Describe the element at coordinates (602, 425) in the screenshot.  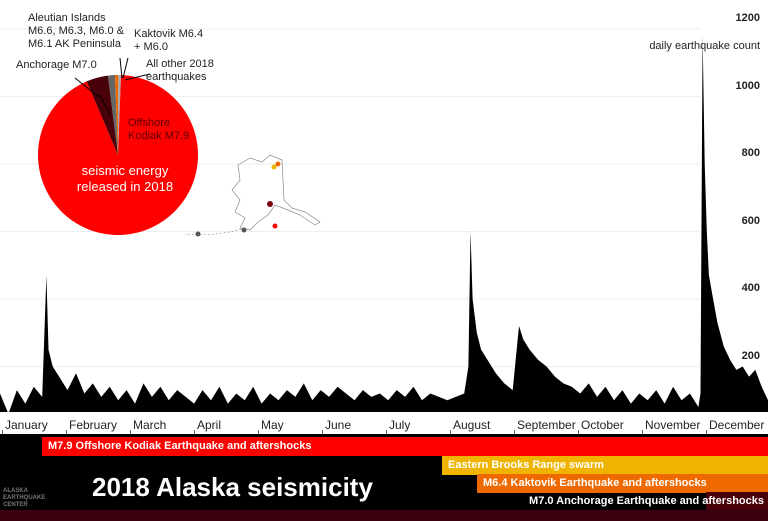
I see `x-tick-label: October` at that location.